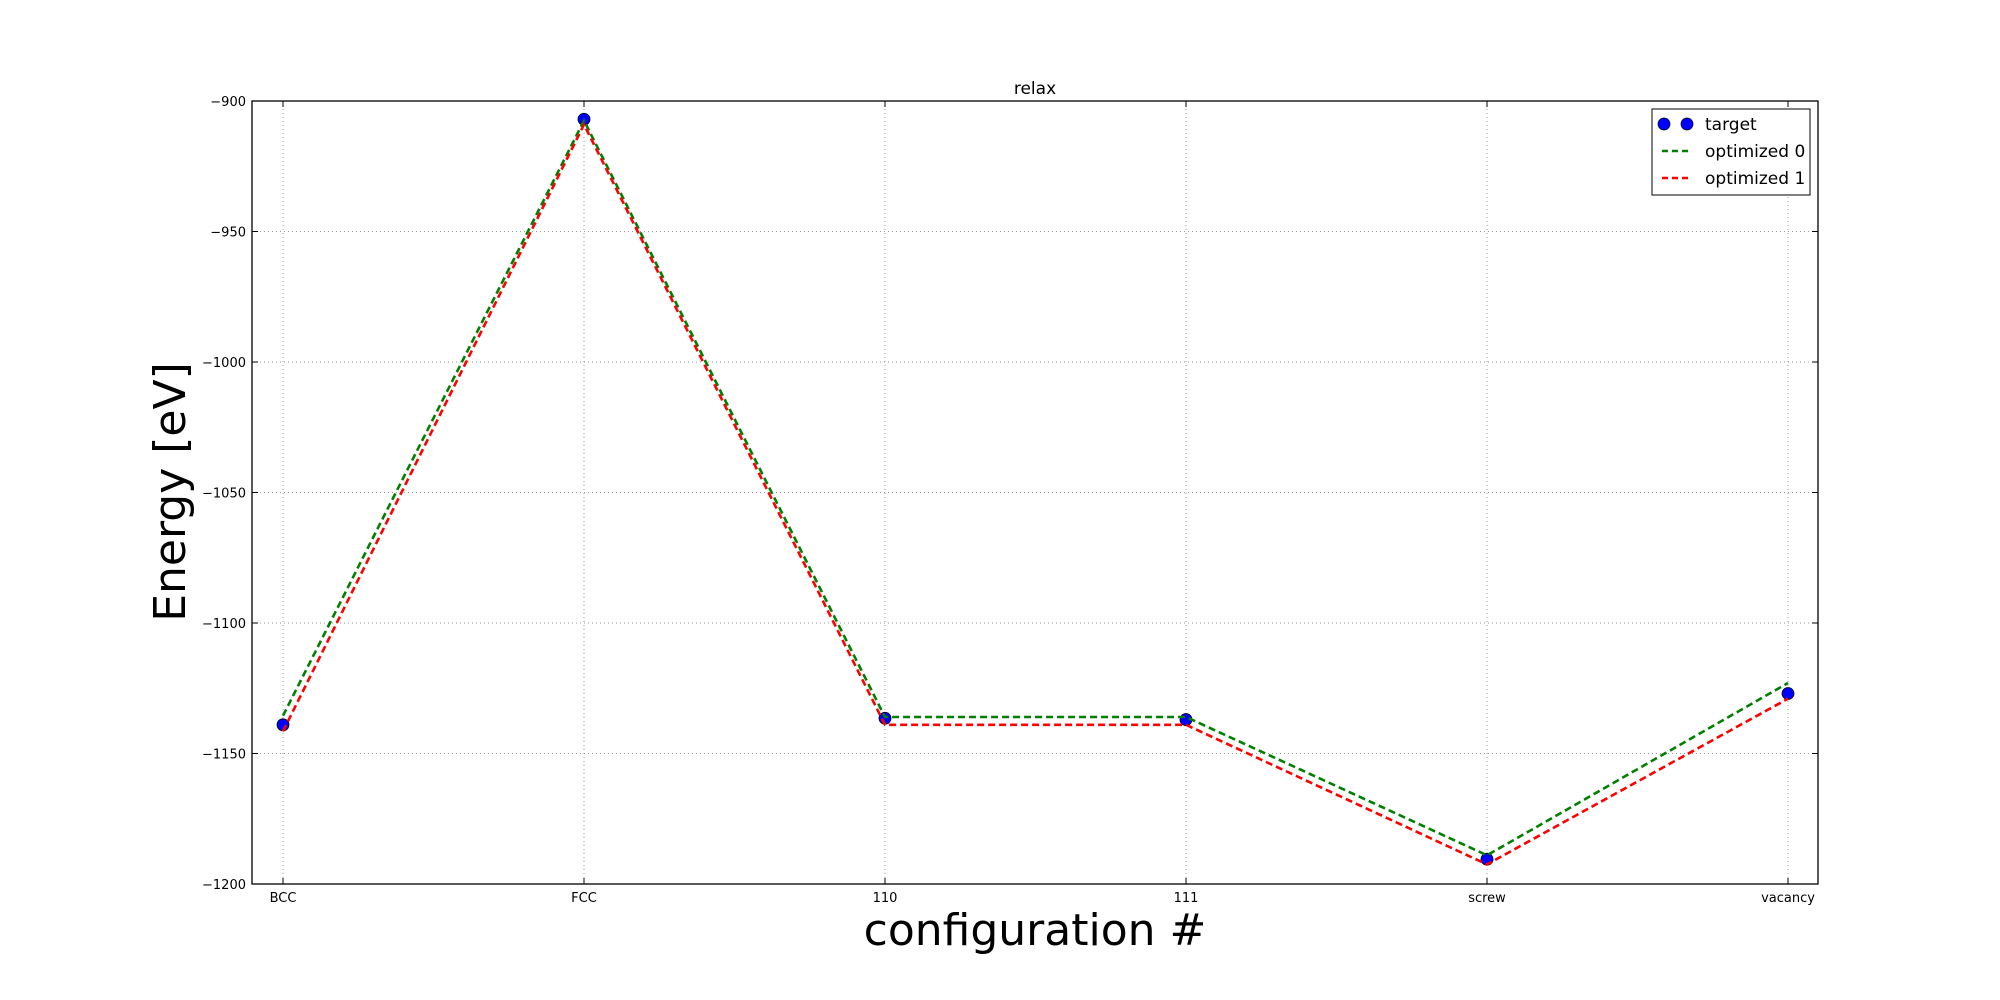 The height and width of the screenshot is (1000, 2000). I want to click on legend-label: optimized 1, so click(1755, 179).